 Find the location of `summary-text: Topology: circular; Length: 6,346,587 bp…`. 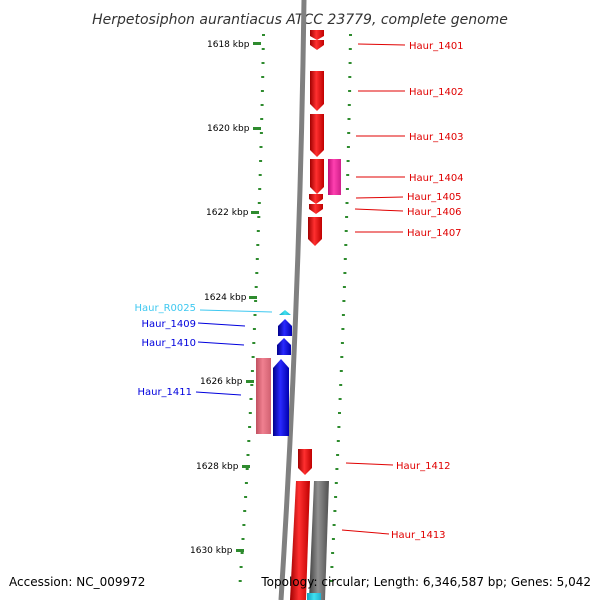

summary-text: Topology: circular; Length: 6,346,587 bp… is located at coordinates (425, 582).